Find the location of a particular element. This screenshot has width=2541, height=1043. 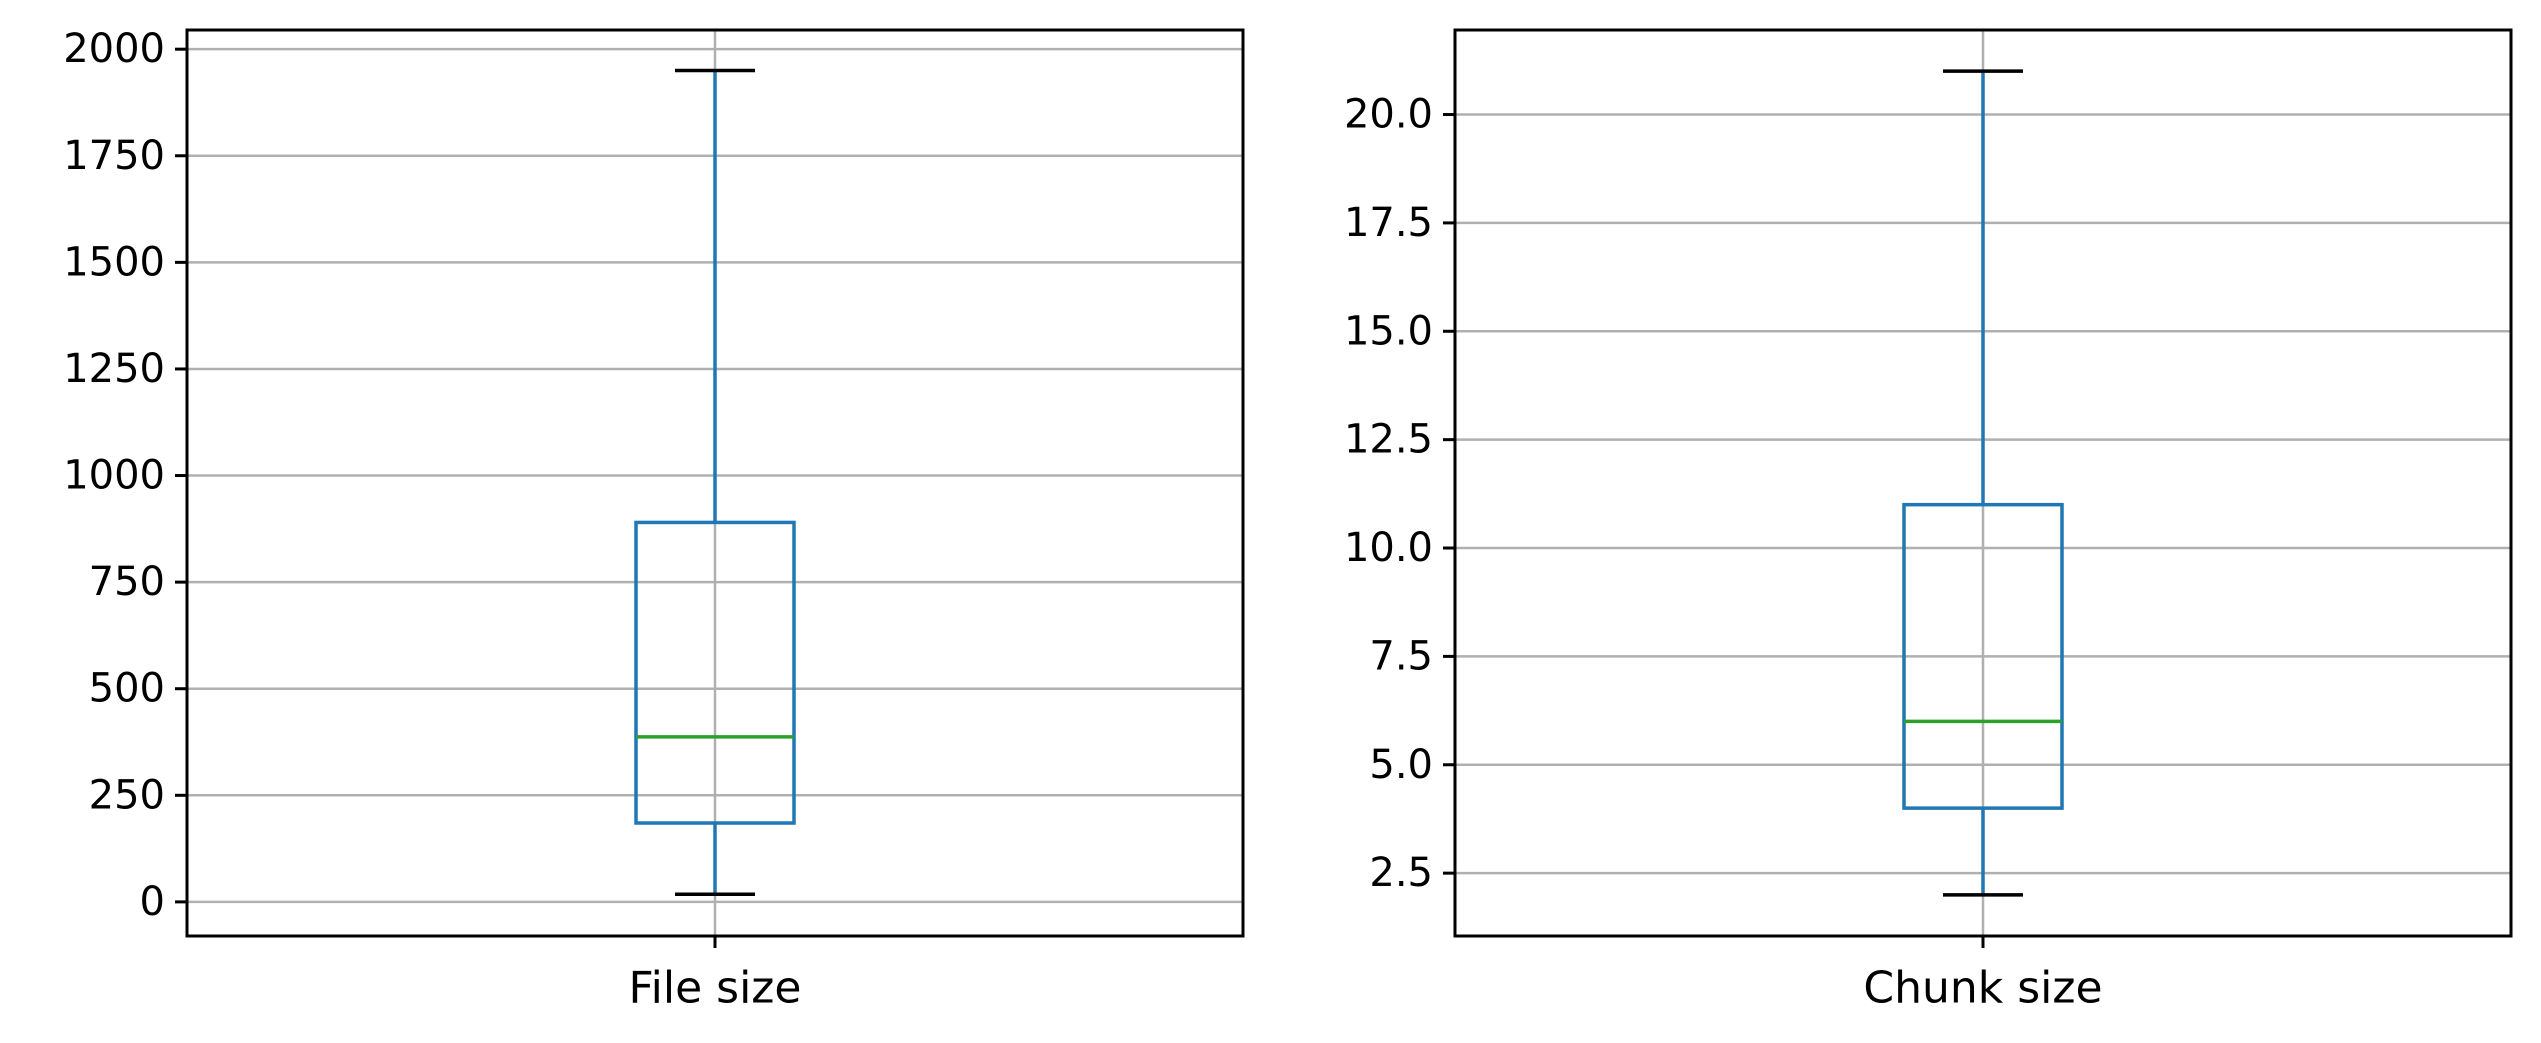

y-tick-label: 12.5 is located at coordinates (1388, 440).